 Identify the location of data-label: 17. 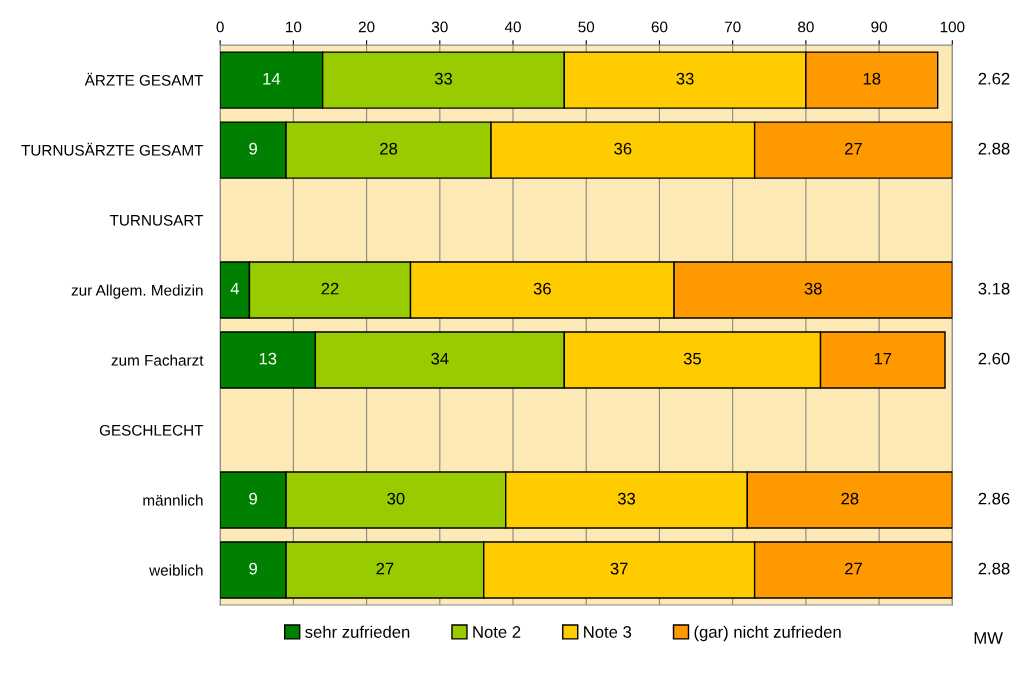
(883, 358).